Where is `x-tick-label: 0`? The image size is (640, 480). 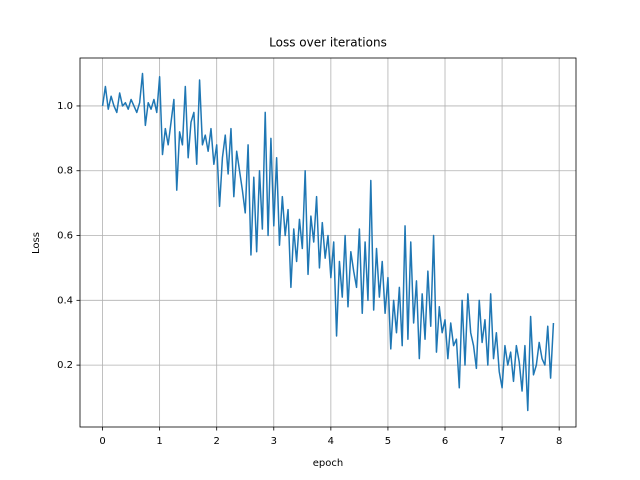
x-tick-label: 0 is located at coordinates (102, 441).